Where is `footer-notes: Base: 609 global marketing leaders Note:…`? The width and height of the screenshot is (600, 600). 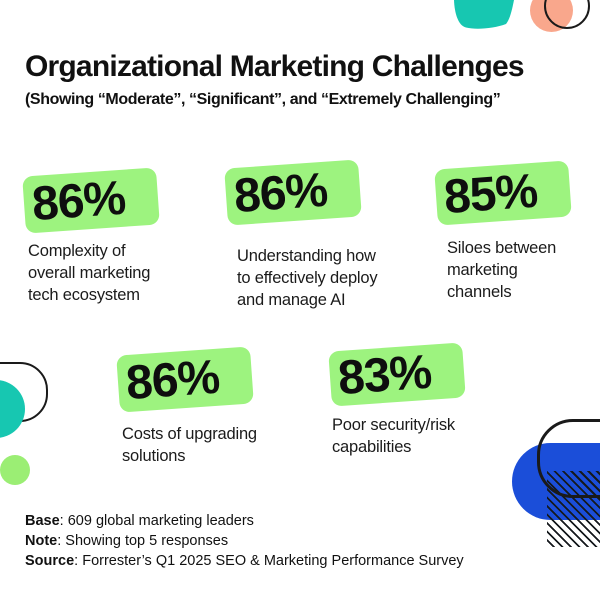 footer-notes: Base: 609 global marketing leaders Note:… is located at coordinates (244, 541).